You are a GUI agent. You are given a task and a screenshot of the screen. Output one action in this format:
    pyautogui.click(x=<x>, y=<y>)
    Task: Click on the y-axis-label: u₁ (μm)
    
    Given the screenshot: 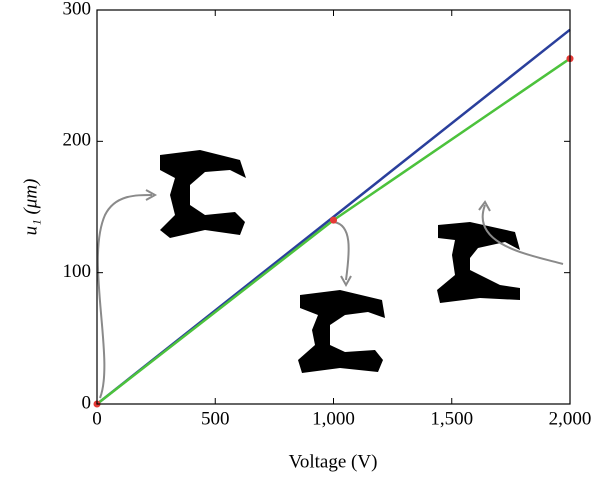 What is the action you would take?
    pyautogui.click(x=30, y=207)
    